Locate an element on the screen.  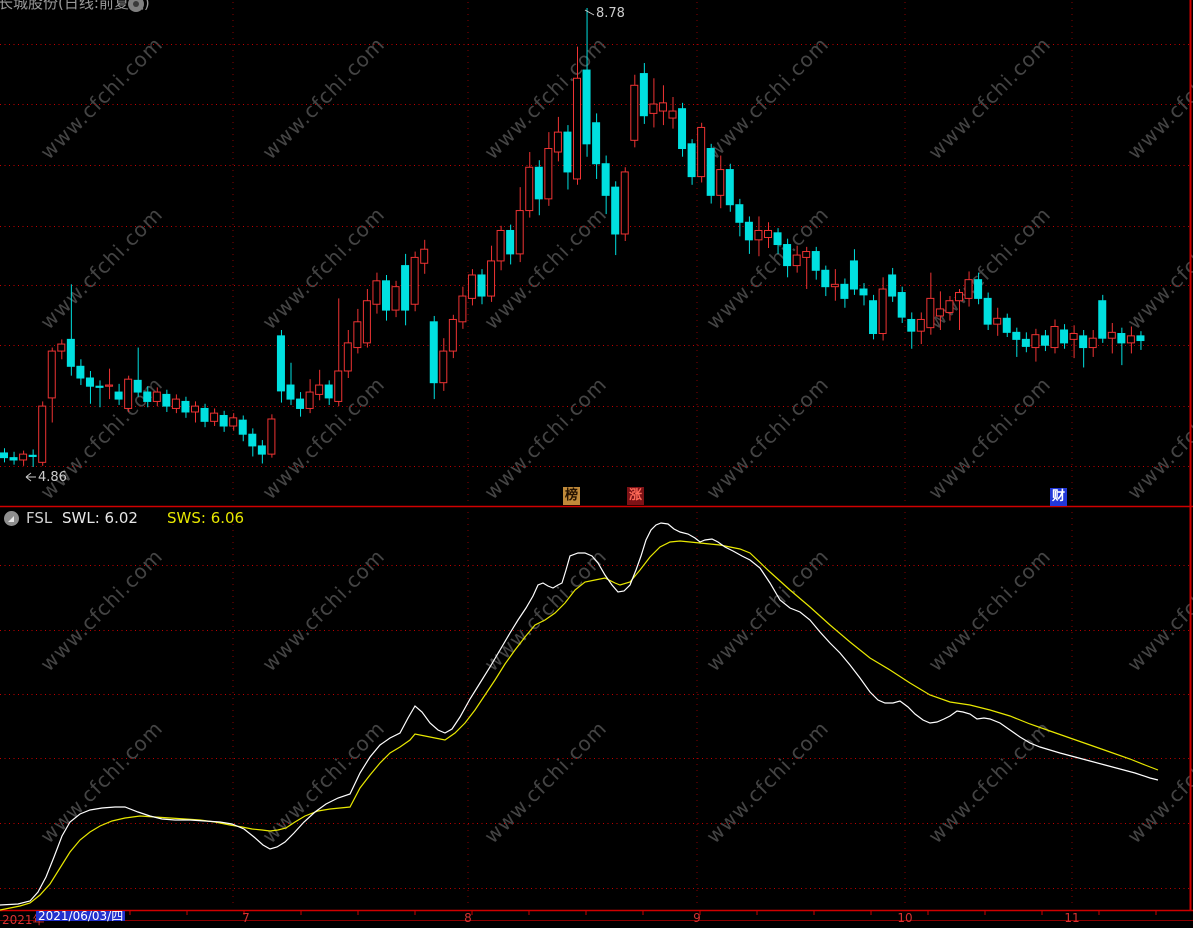
axis-month-label: 11 is located at coordinates (1072, 918).